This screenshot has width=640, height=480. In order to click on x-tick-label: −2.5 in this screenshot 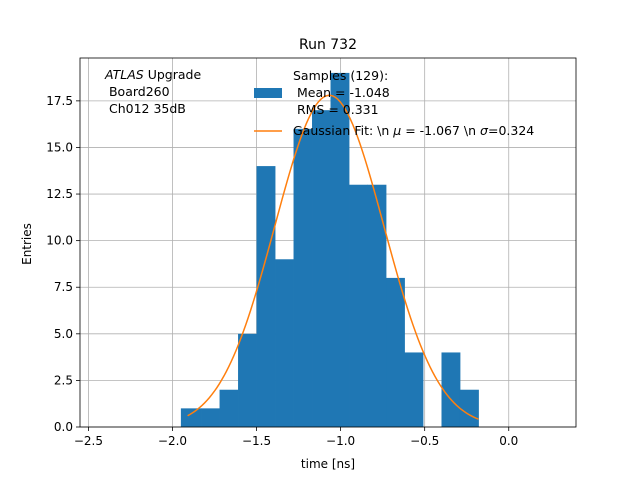, I will do `click(88, 441)`.